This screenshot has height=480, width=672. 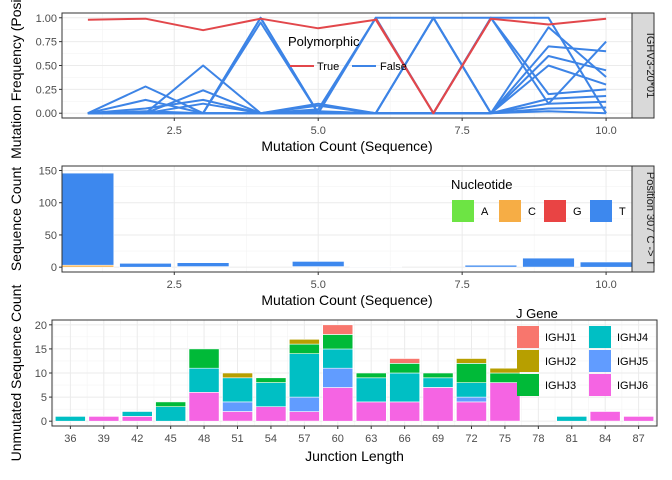 What do you see at coordinates (48, 172) in the screenshot?
I see `y-tick-label: 150` at bounding box center [48, 172].